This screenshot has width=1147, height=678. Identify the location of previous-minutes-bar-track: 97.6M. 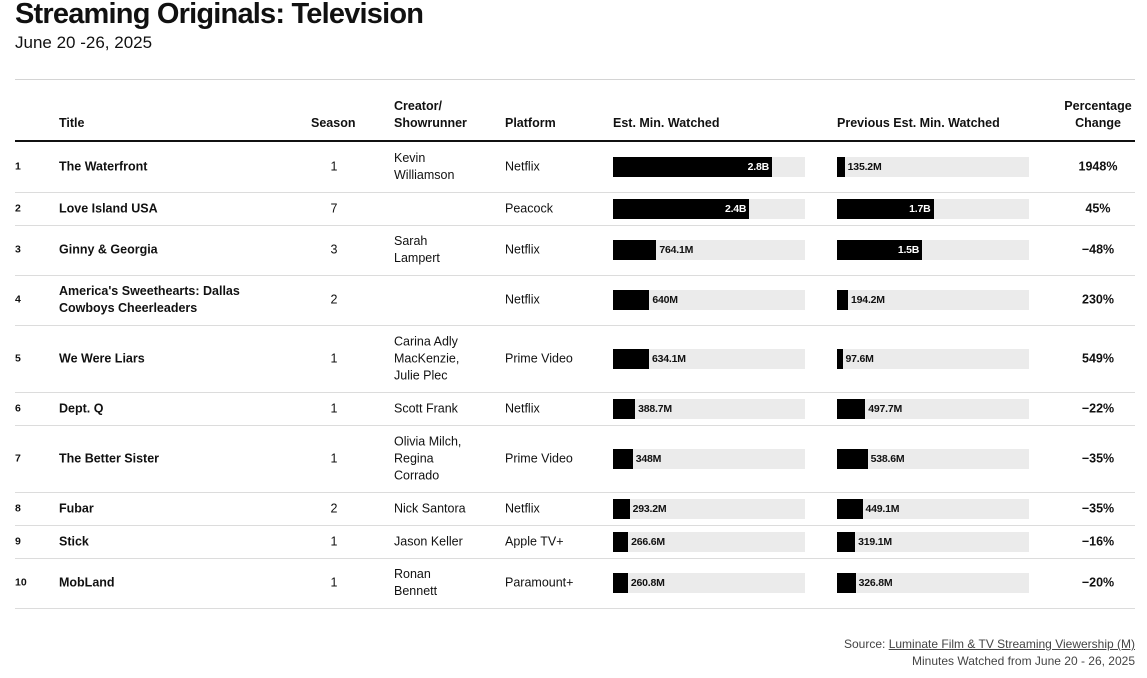
(933, 358).